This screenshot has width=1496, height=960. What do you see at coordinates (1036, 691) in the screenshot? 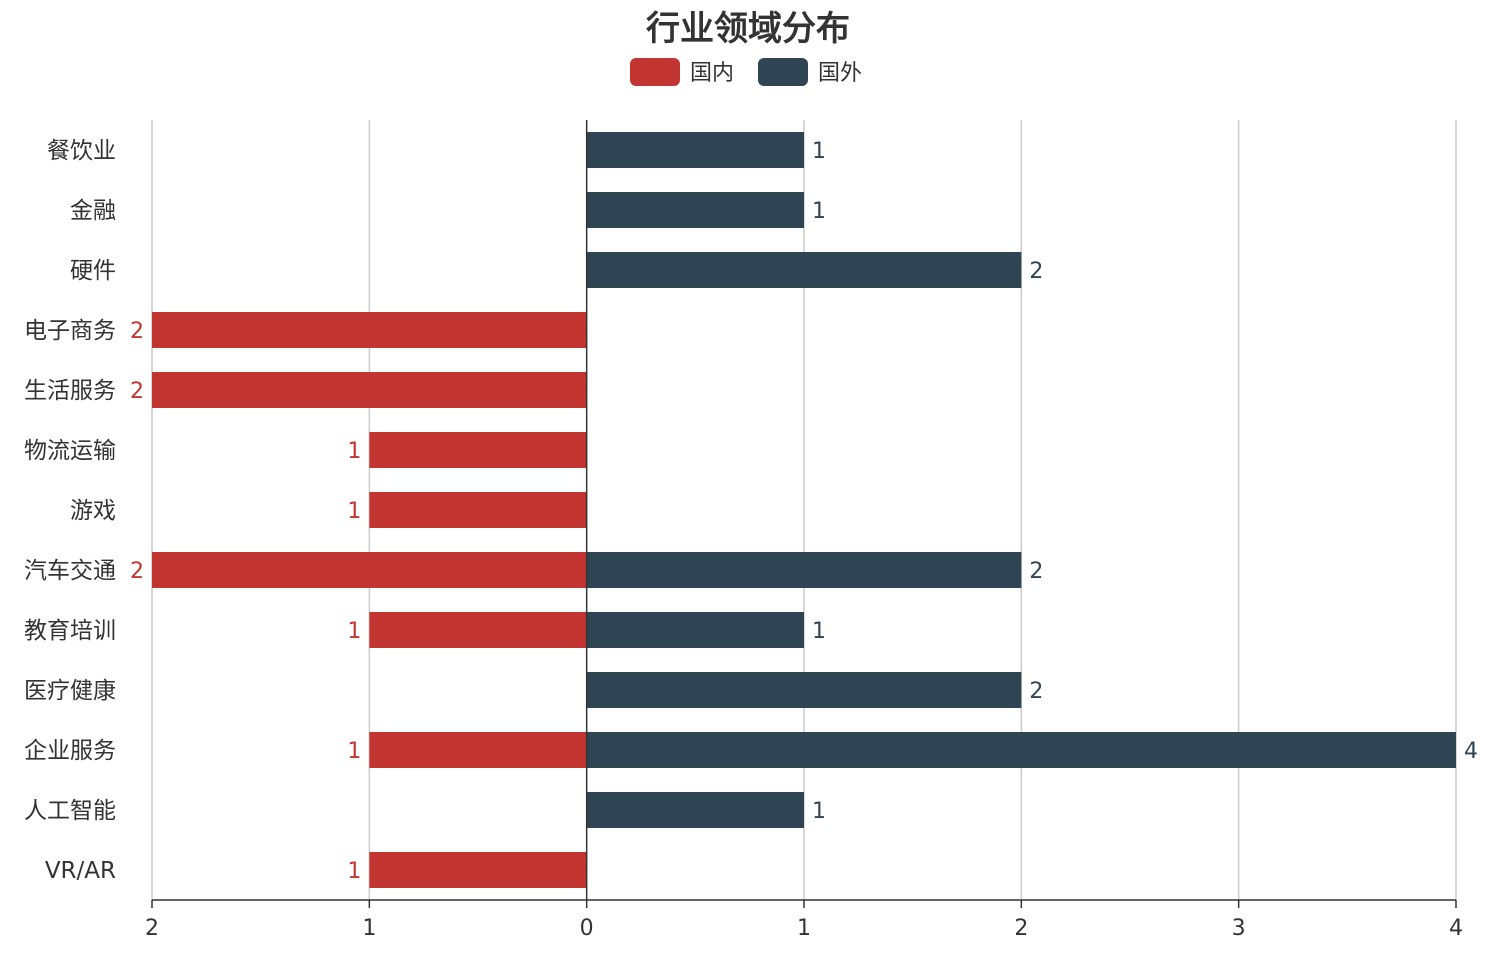
I see `value-label-foreign-9: 2` at bounding box center [1036, 691].